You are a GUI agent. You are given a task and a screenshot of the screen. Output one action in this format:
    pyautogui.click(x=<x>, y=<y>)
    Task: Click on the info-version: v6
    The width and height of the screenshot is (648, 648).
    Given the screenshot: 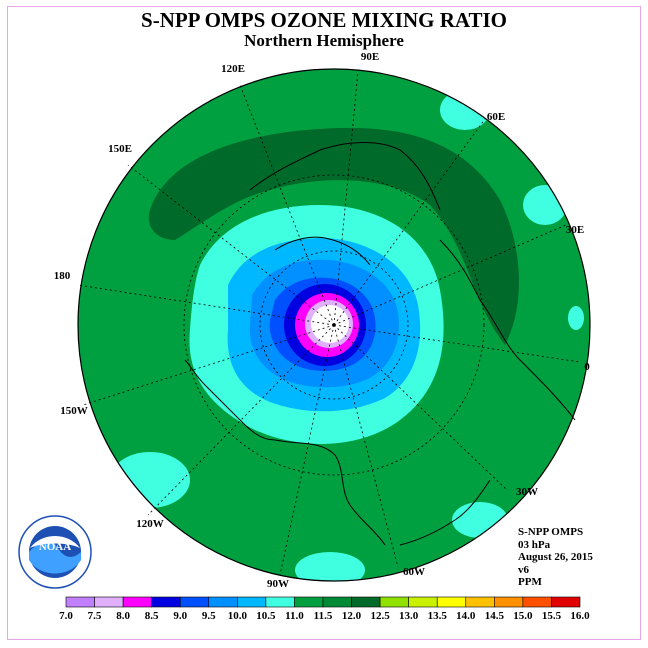 What is the action you would take?
    pyautogui.click(x=523, y=569)
    